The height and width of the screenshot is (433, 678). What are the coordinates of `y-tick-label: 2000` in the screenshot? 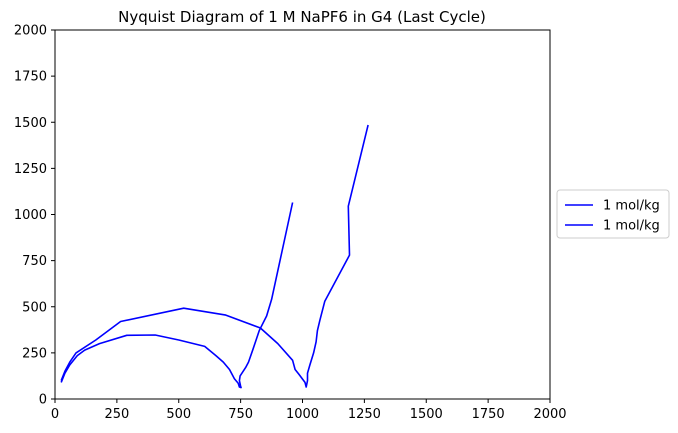 It's located at (30, 31).